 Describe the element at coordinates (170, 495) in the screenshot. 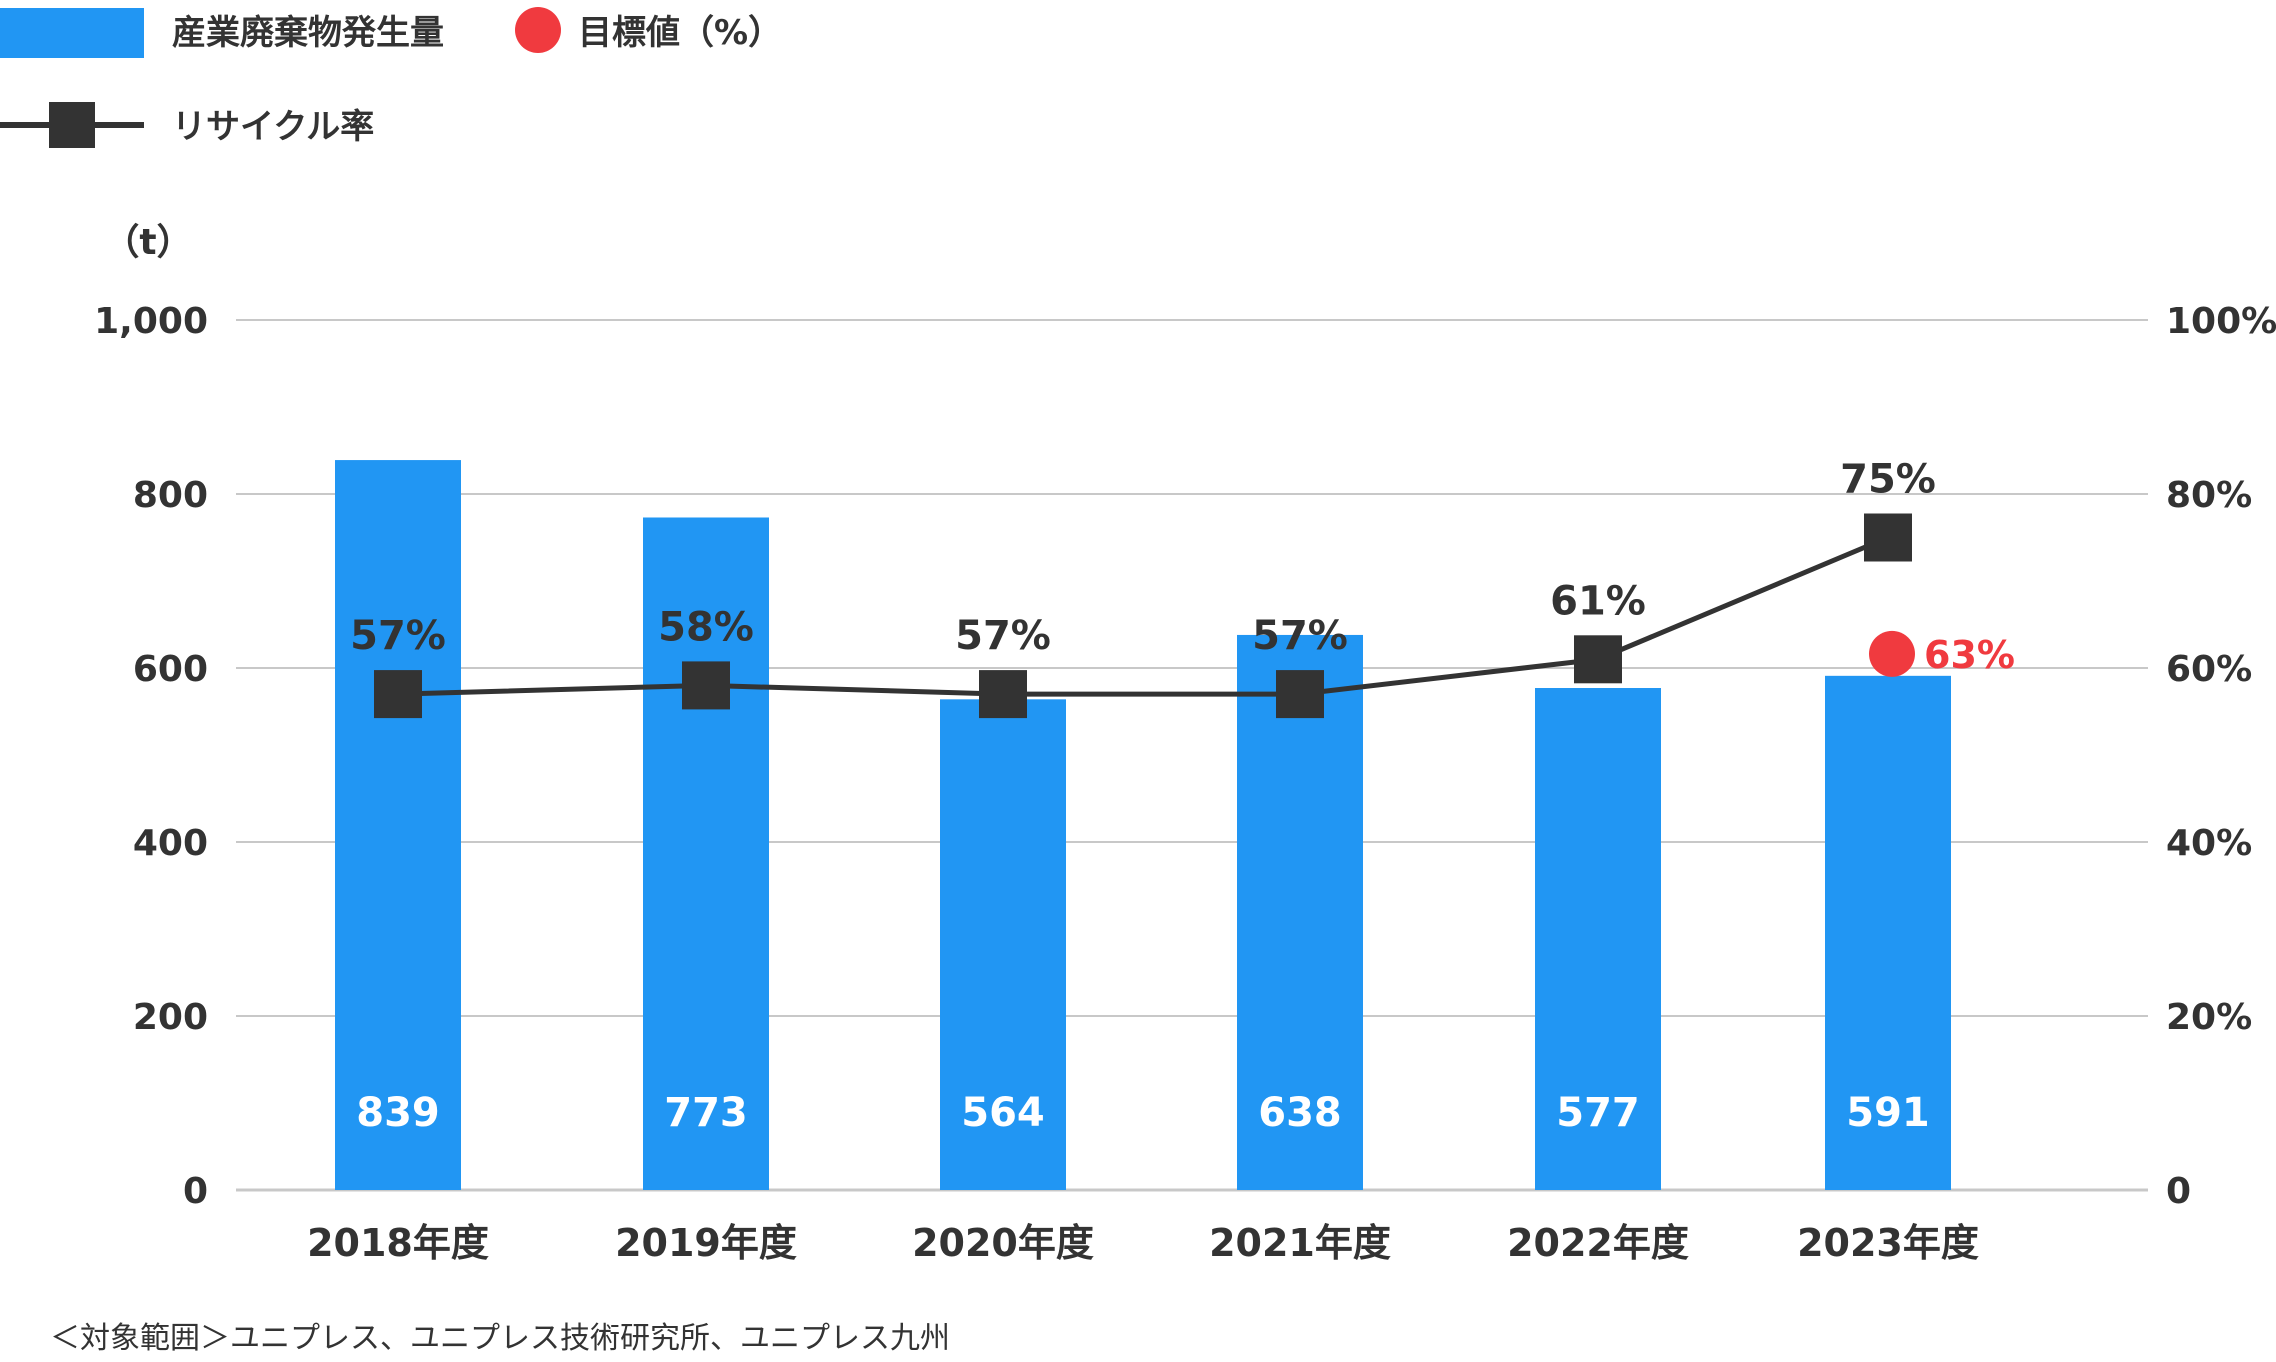

I see `left-tick-label: 800` at that location.